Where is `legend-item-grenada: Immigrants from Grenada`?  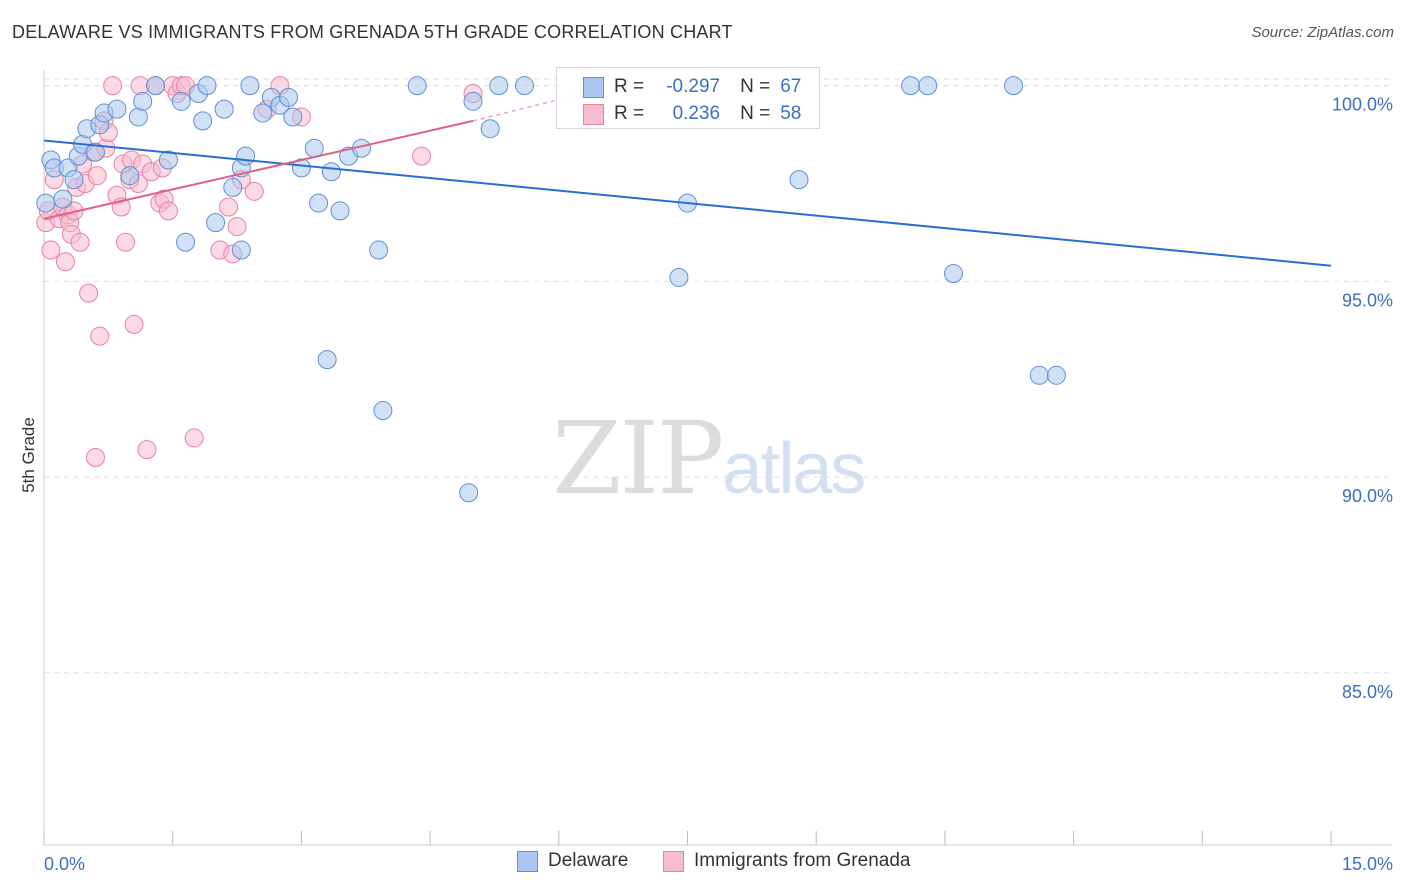 legend-item-grenada: Immigrants from Grenada is located at coordinates (786, 861).